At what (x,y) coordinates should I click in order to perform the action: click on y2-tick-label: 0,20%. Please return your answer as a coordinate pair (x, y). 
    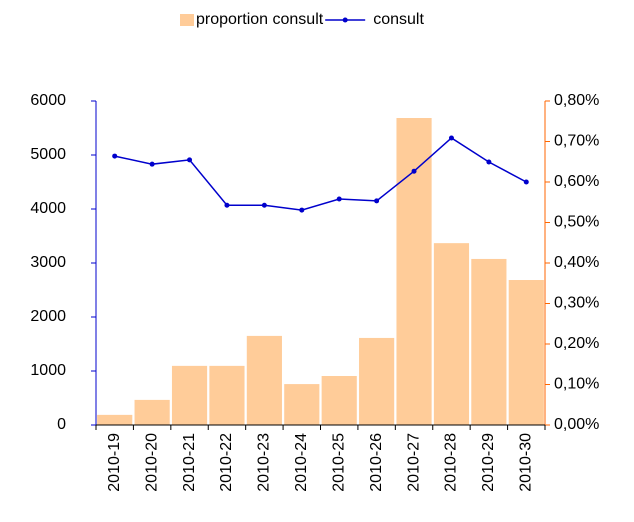
    Looking at the image, I should click on (576, 343).